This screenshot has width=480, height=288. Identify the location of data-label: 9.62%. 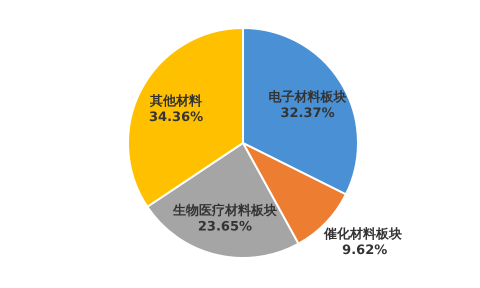
(365, 250).